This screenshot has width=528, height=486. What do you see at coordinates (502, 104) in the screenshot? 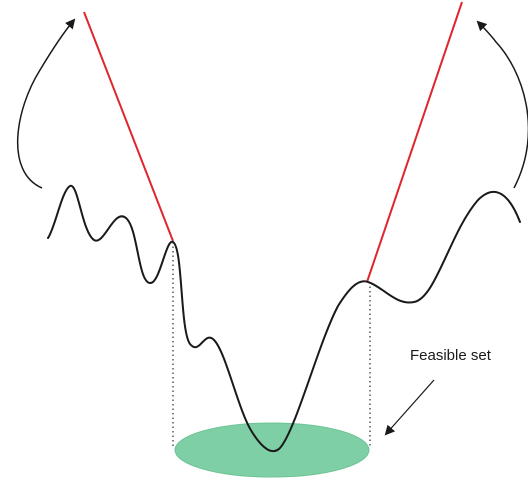
I see `right-curved-arrow` at bounding box center [502, 104].